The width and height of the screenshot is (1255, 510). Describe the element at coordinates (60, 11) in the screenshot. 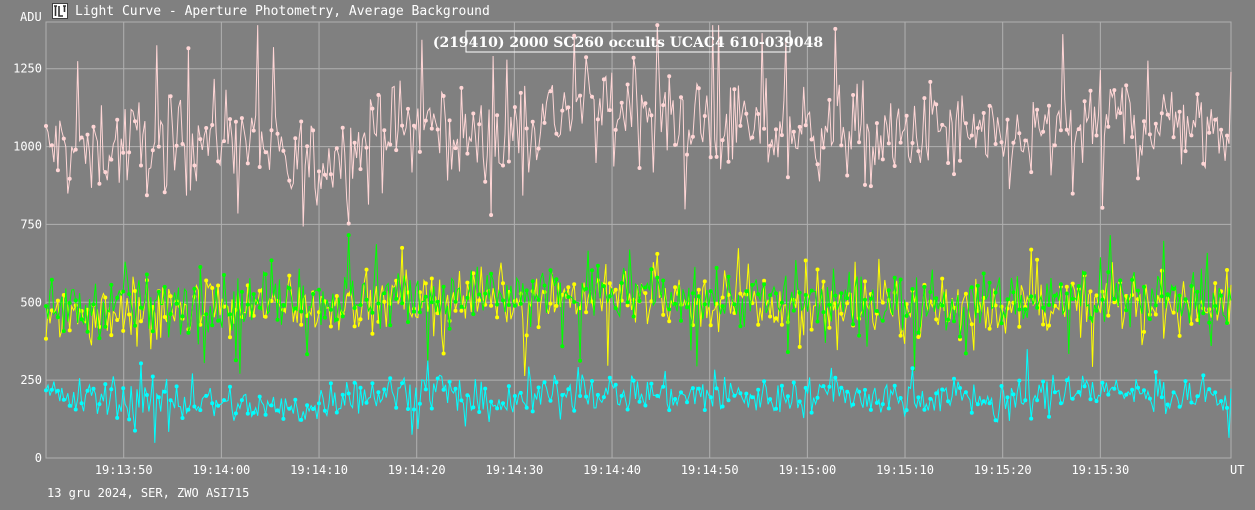

I see `light-curve-app-icon` at that location.